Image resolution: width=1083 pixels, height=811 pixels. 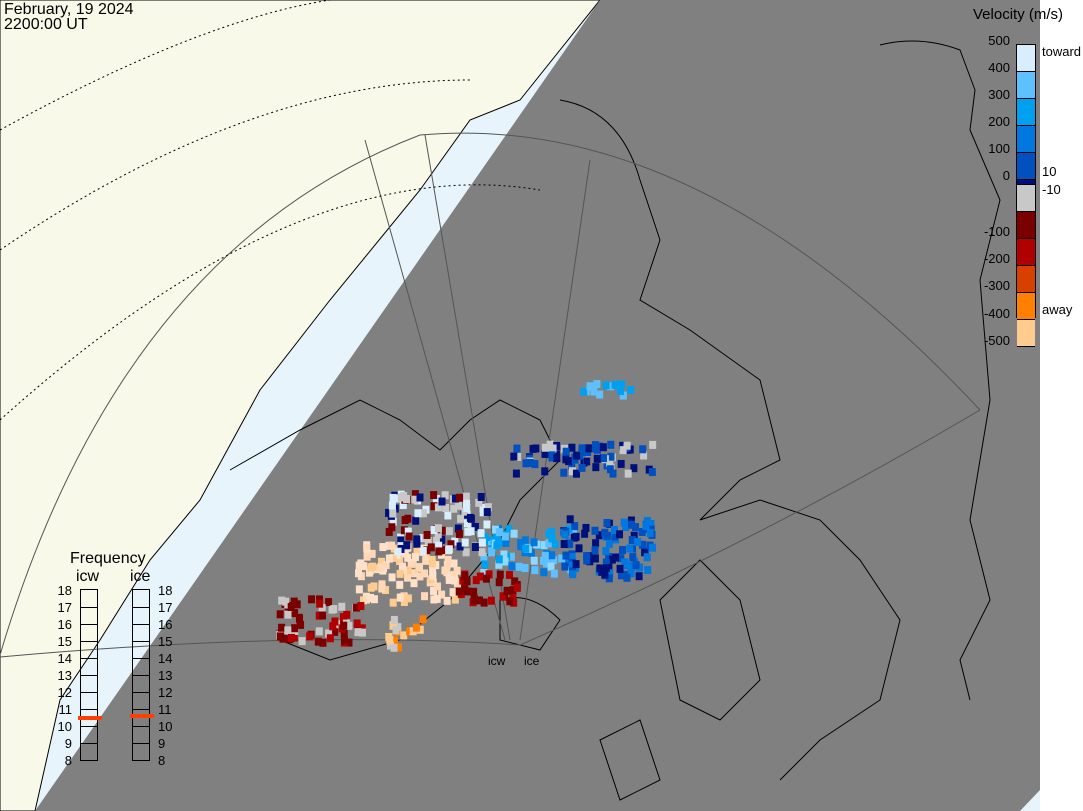 What do you see at coordinates (165, 590) in the screenshot?
I see `frequency-tick: 18` at bounding box center [165, 590].